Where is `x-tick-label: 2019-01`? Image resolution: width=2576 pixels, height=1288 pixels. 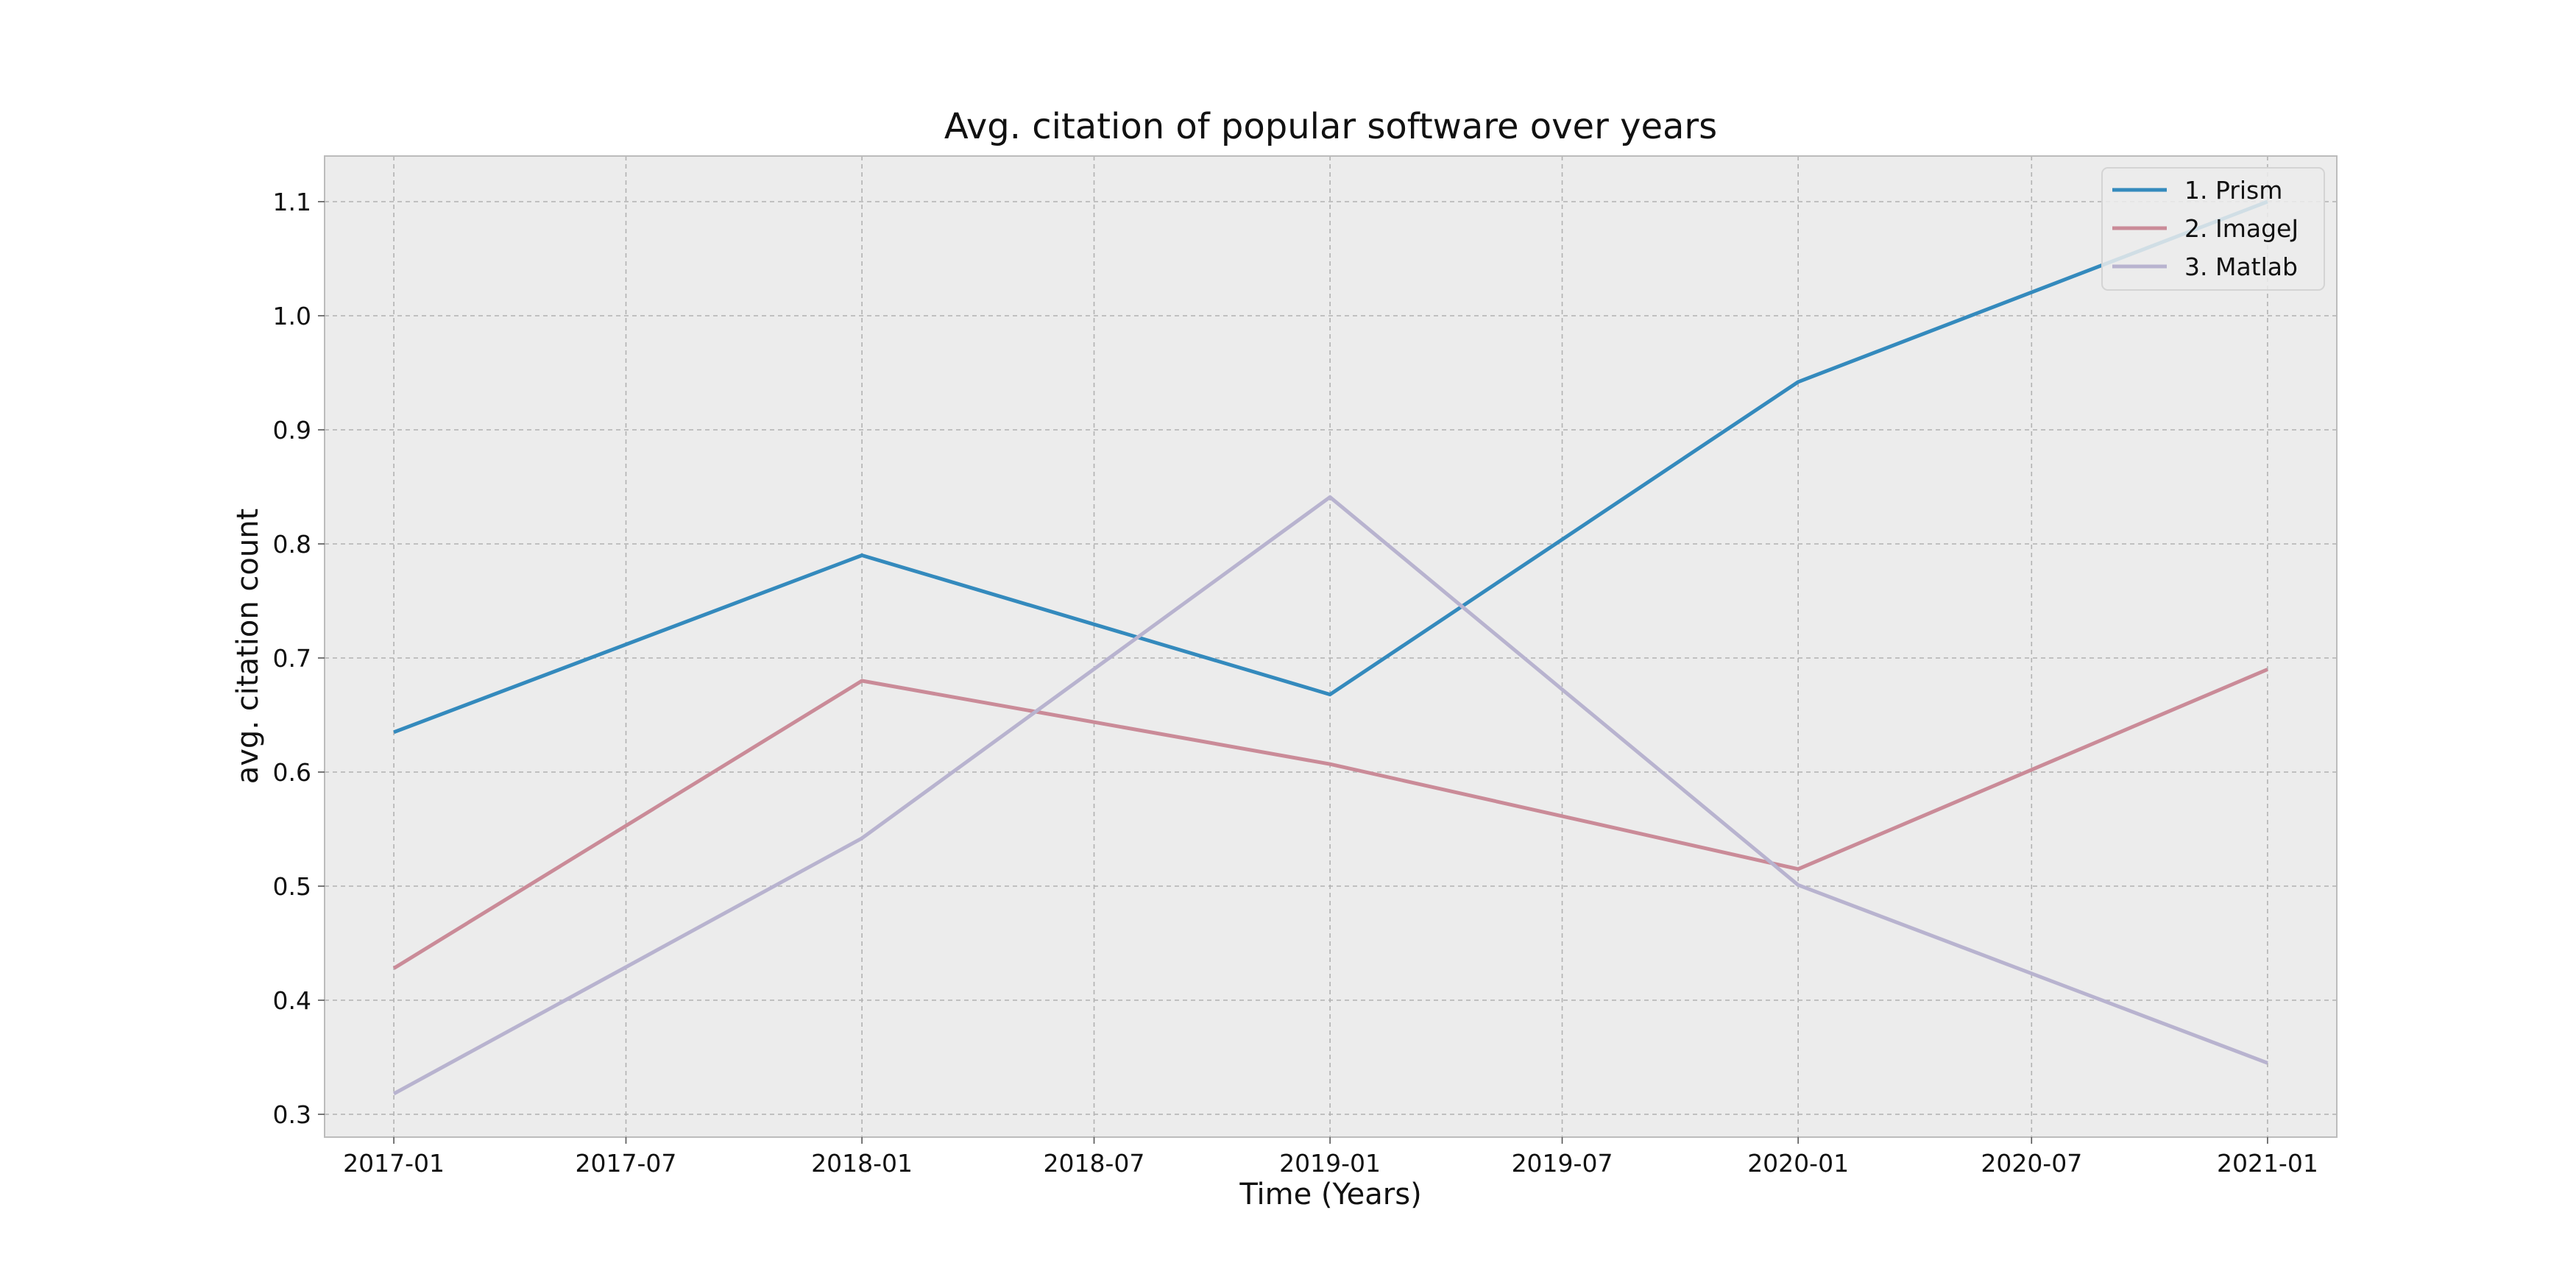 x-tick-label: 2019-01 is located at coordinates (1330, 1163).